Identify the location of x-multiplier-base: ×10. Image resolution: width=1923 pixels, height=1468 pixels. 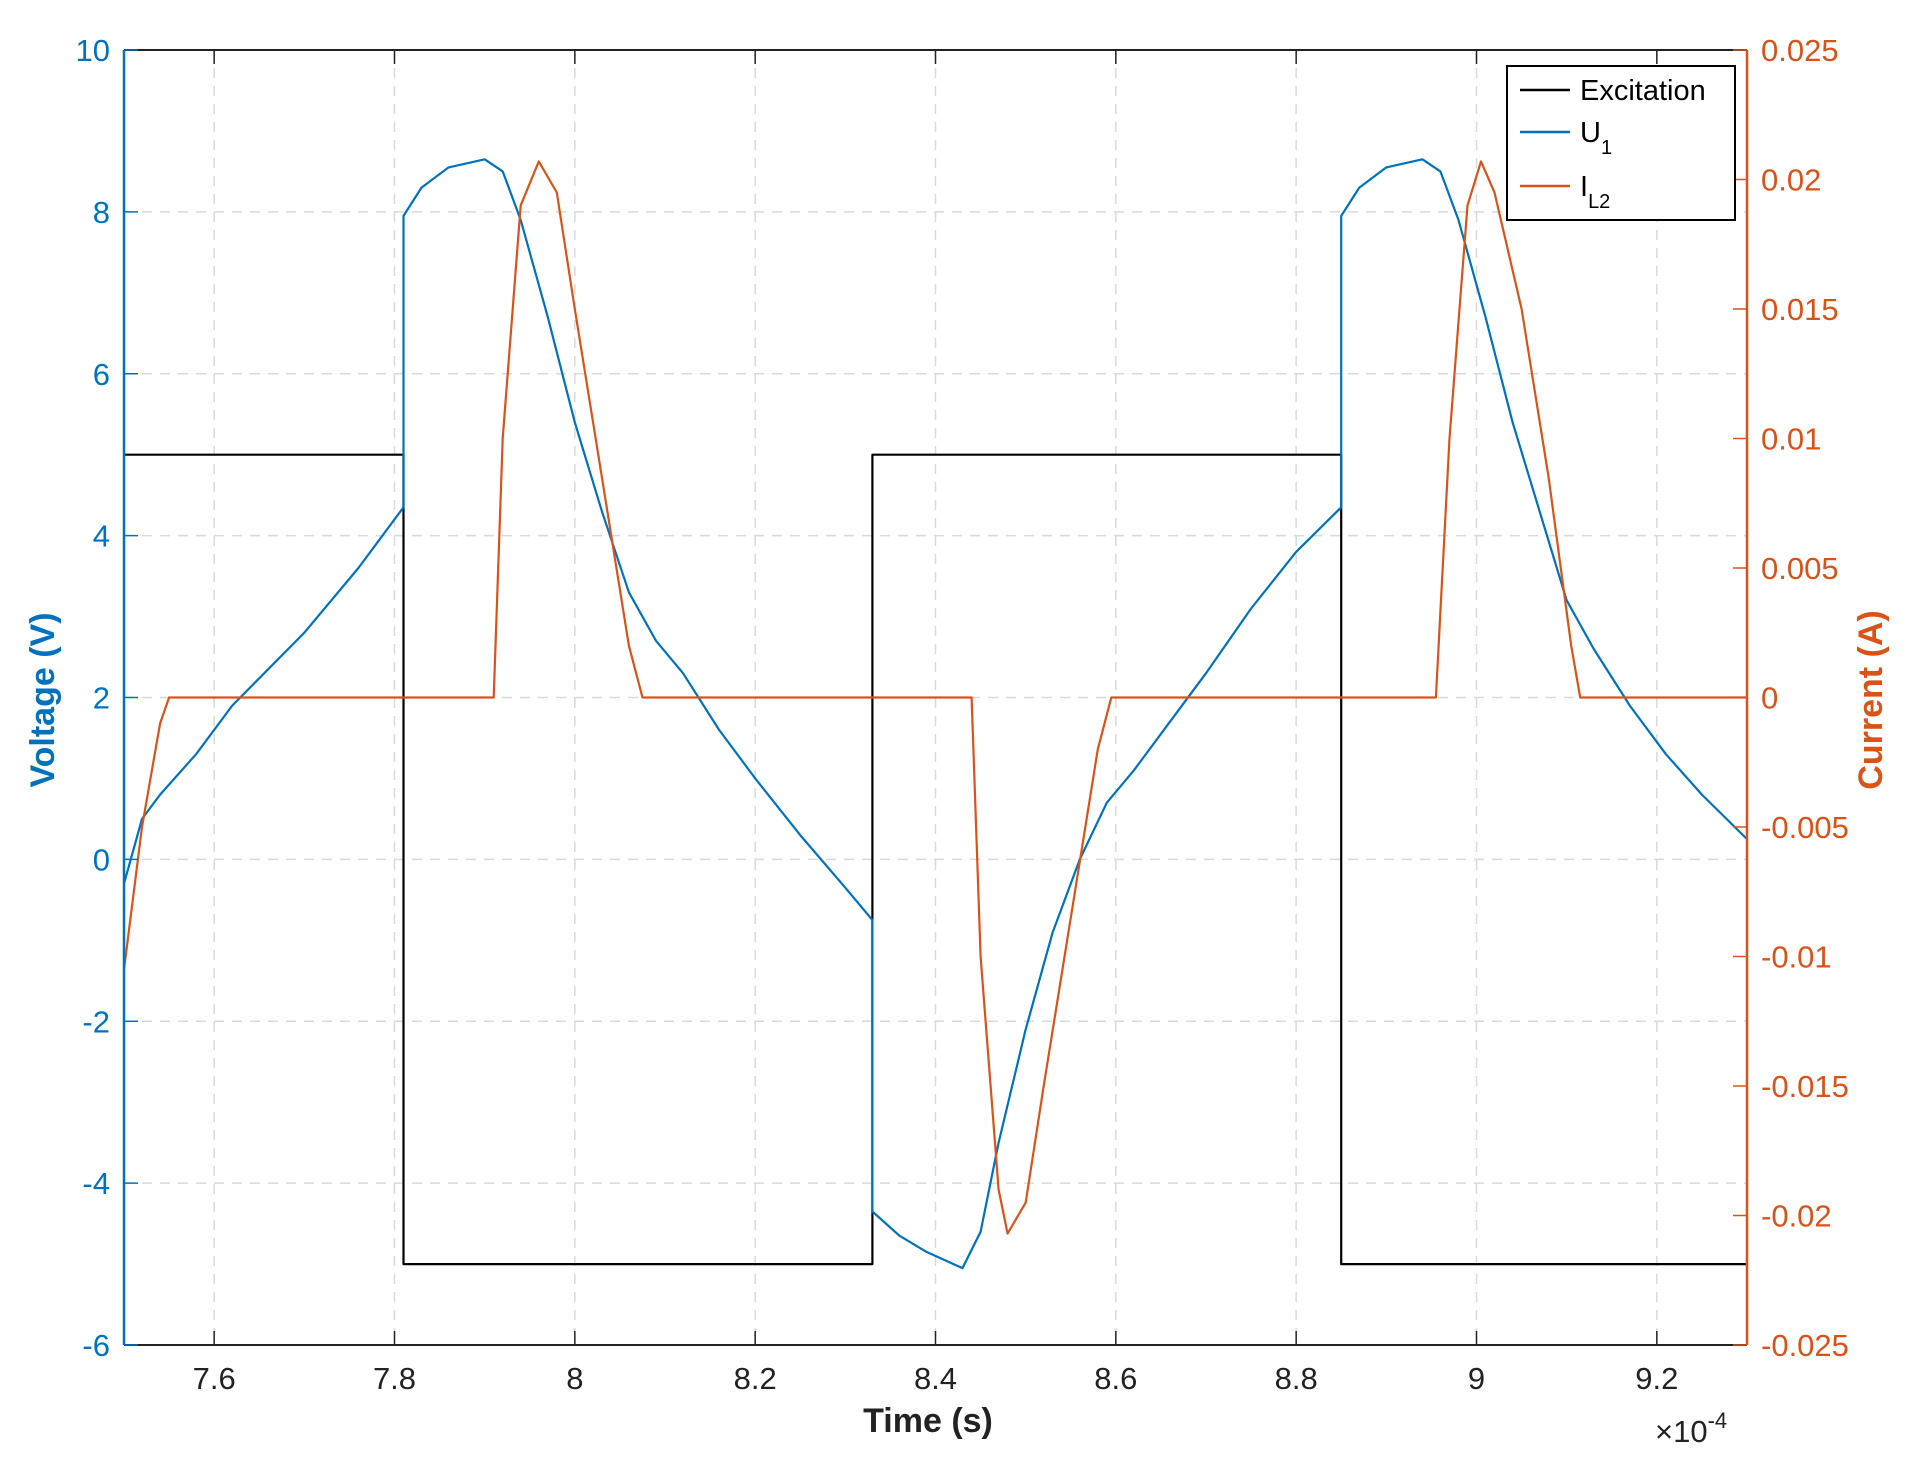
(1681, 1431).